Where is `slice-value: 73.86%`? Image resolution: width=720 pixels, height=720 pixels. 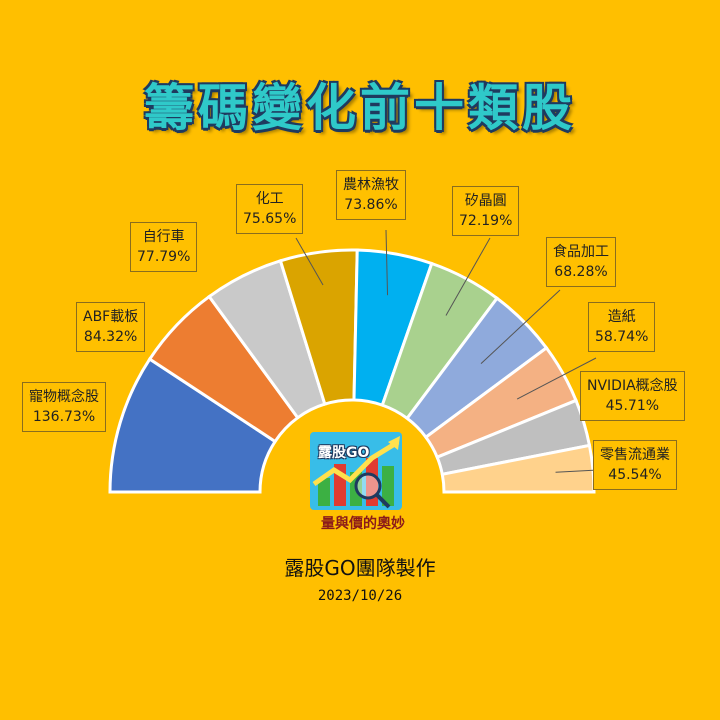
slice-value: 73.86% is located at coordinates (371, 205).